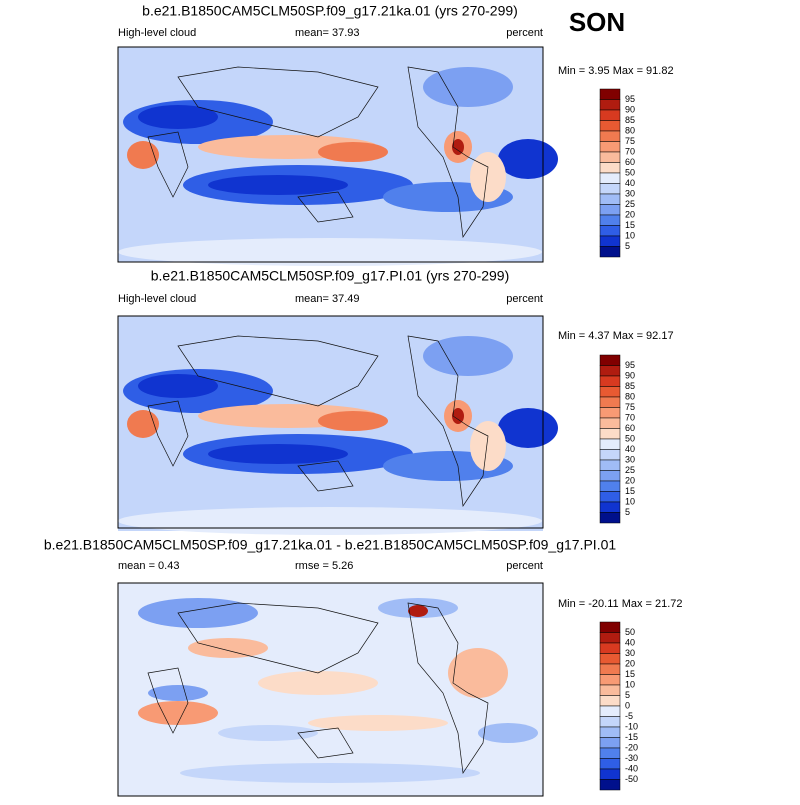  What do you see at coordinates (327, 299) in the screenshot?
I see `middle-label: mean= 37.49` at bounding box center [327, 299].